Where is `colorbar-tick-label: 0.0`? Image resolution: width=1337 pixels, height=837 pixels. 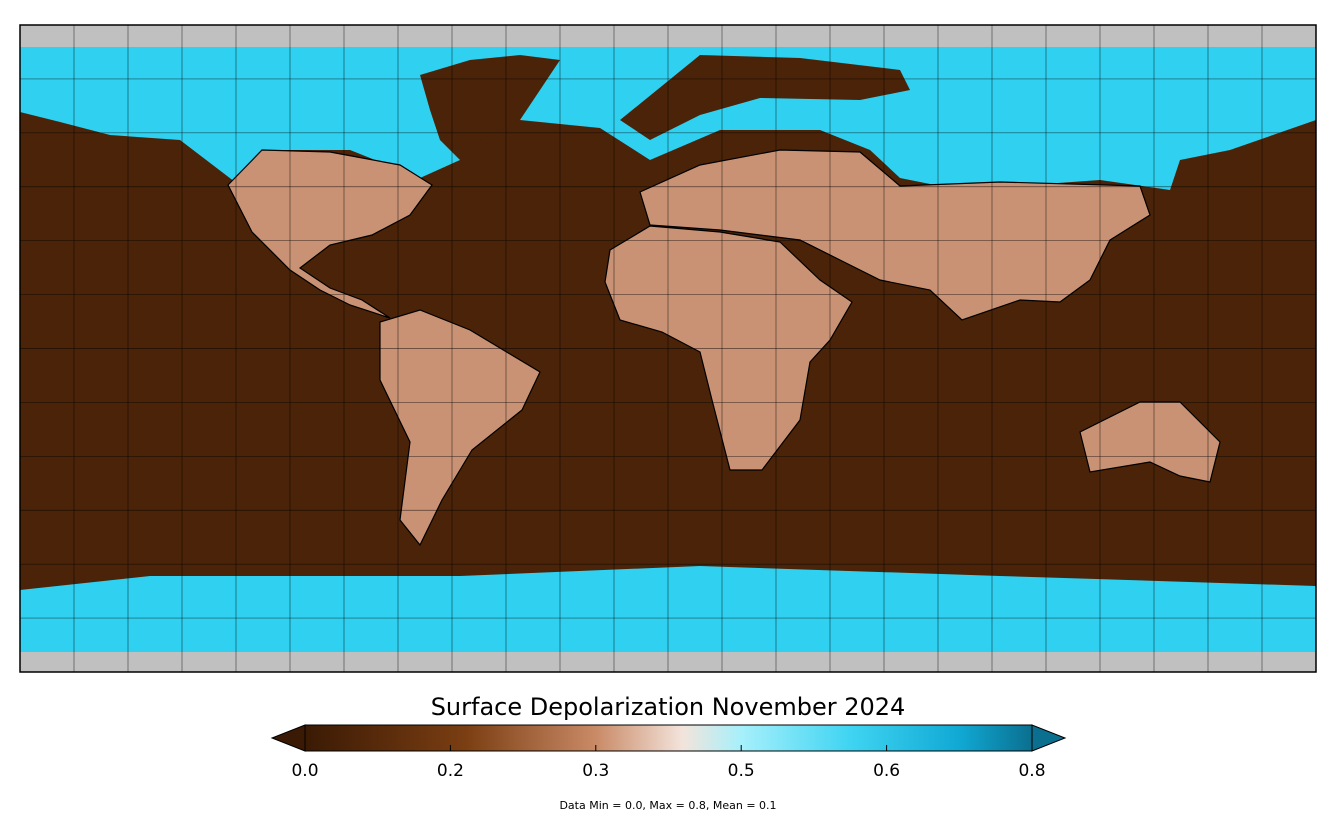 colorbar-tick-label: 0.0 is located at coordinates (304, 771).